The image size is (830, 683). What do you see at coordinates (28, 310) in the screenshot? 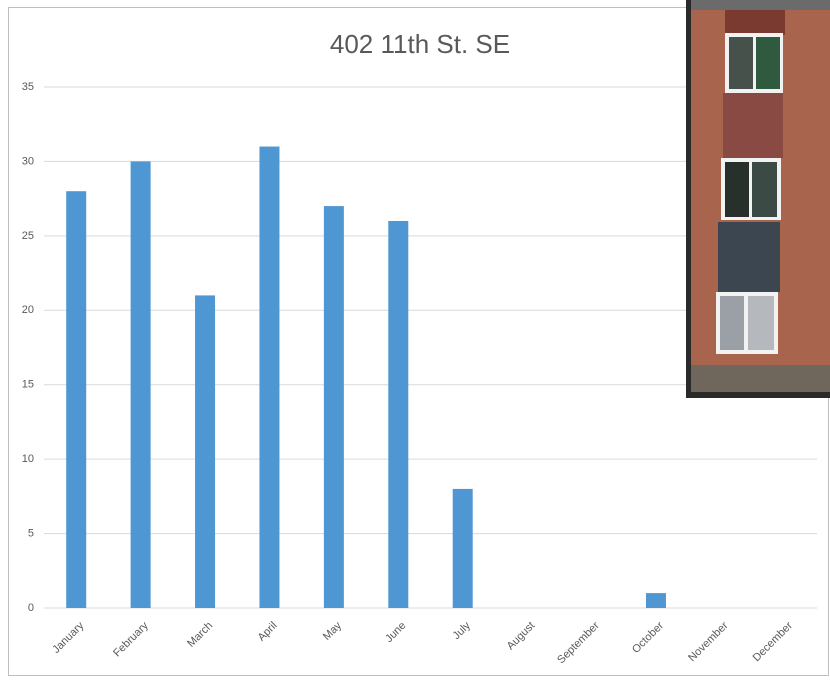
I see `y-tick-label: 20` at bounding box center [28, 310].